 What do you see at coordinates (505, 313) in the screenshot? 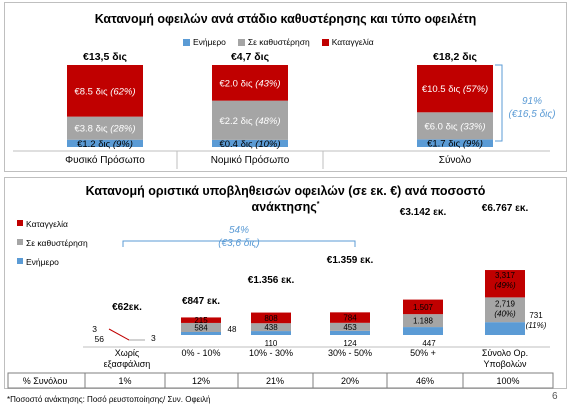
I see `bar-pct-sekath: (40%)` at bounding box center [505, 313].